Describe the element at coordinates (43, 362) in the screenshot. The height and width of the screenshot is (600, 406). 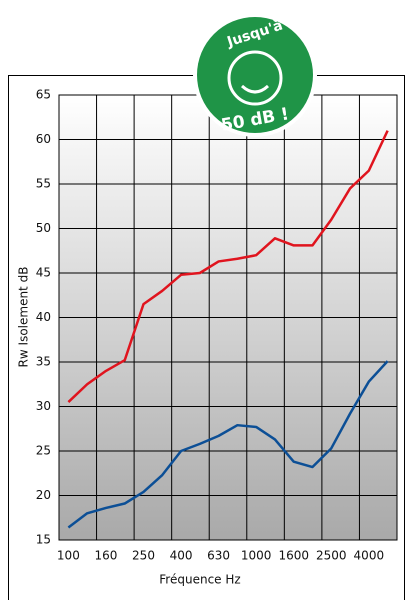
I see `y-tick-label: 35` at that location.